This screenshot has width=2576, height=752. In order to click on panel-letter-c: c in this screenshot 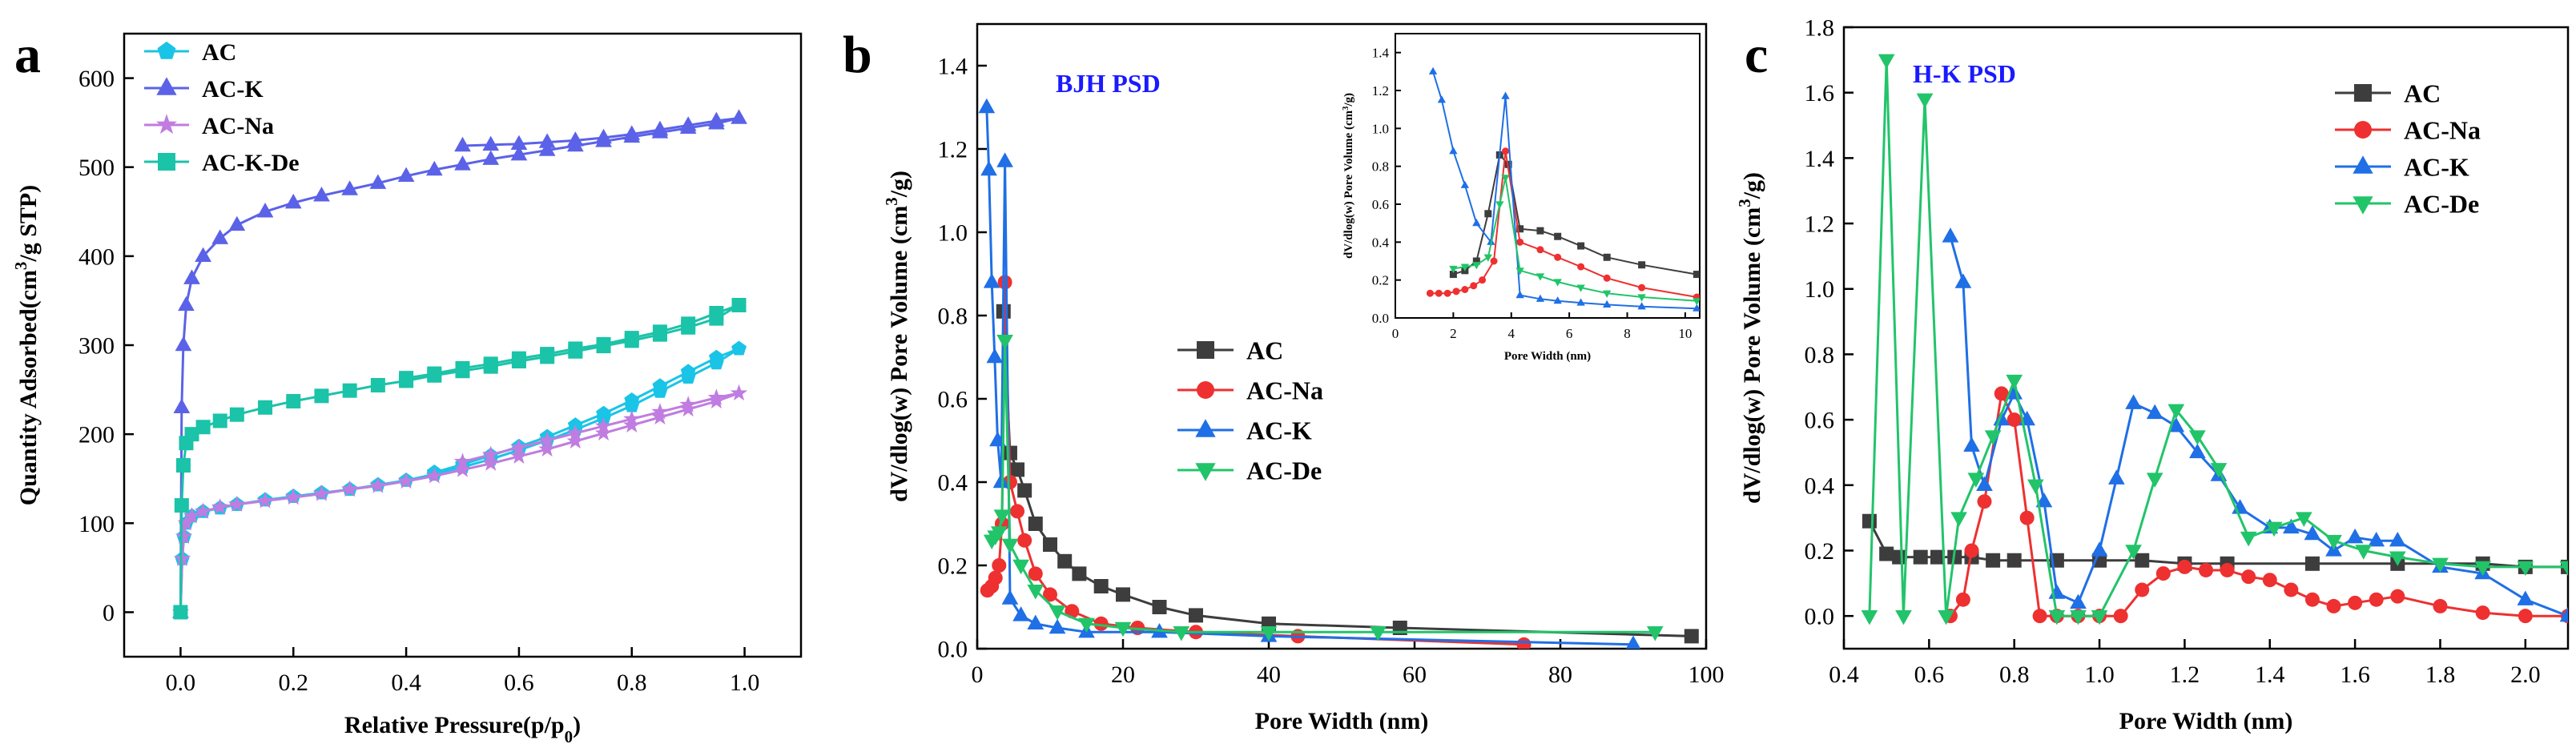, I will do `click(1757, 55)`.